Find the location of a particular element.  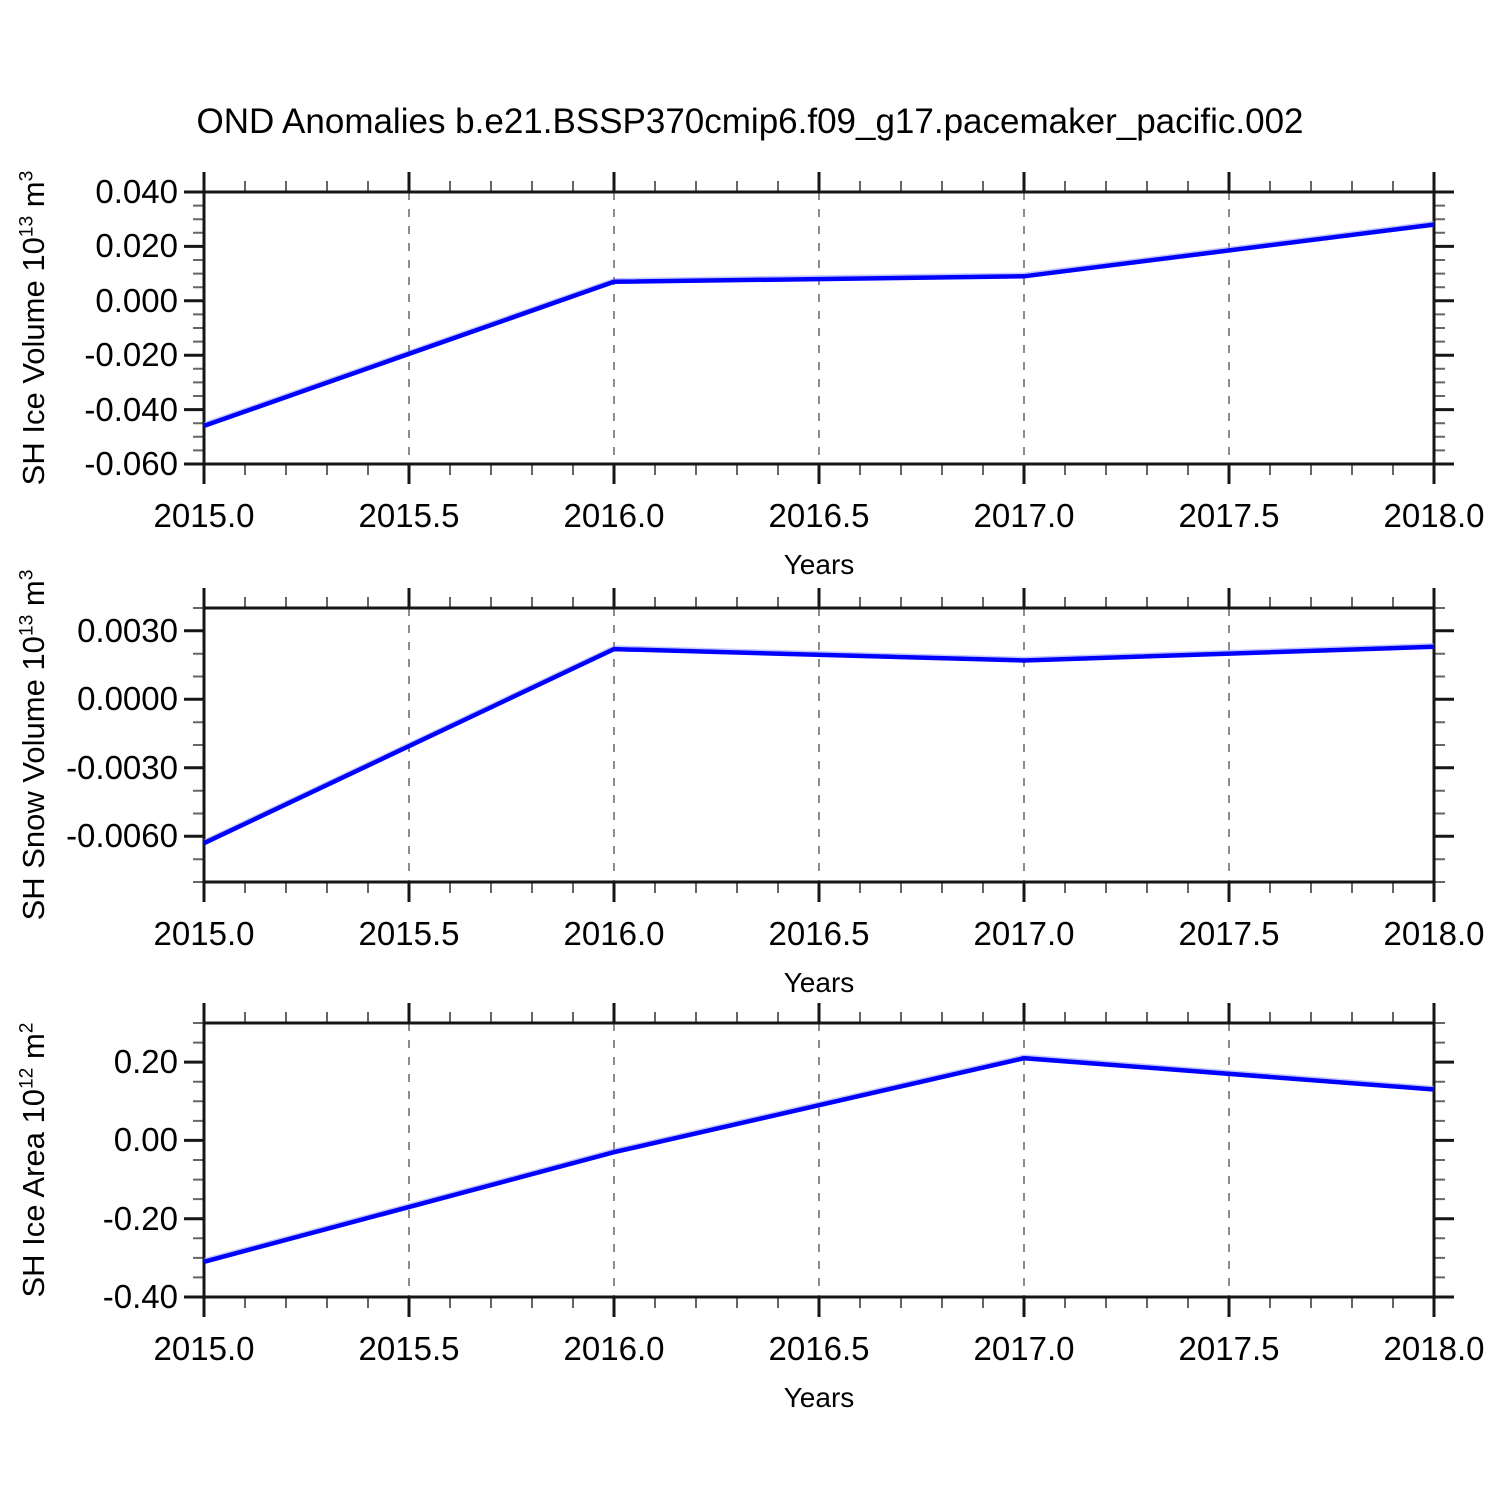

y-tick-label: 0.20 is located at coordinates (145, 1062).